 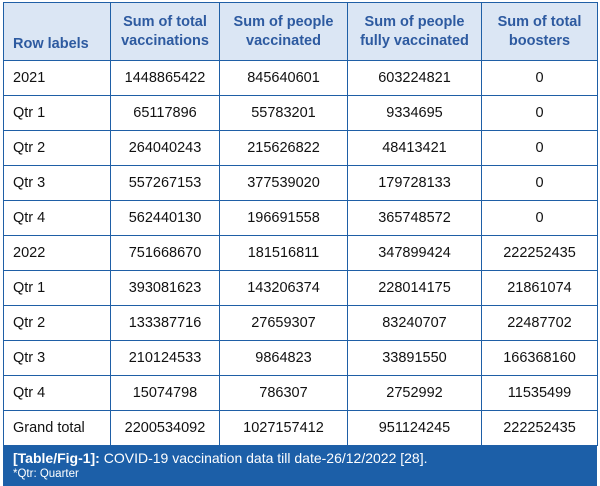 What do you see at coordinates (414, 218) in the screenshot?
I see `cell-people-fully-vaccinated: 365748572` at bounding box center [414, 218].